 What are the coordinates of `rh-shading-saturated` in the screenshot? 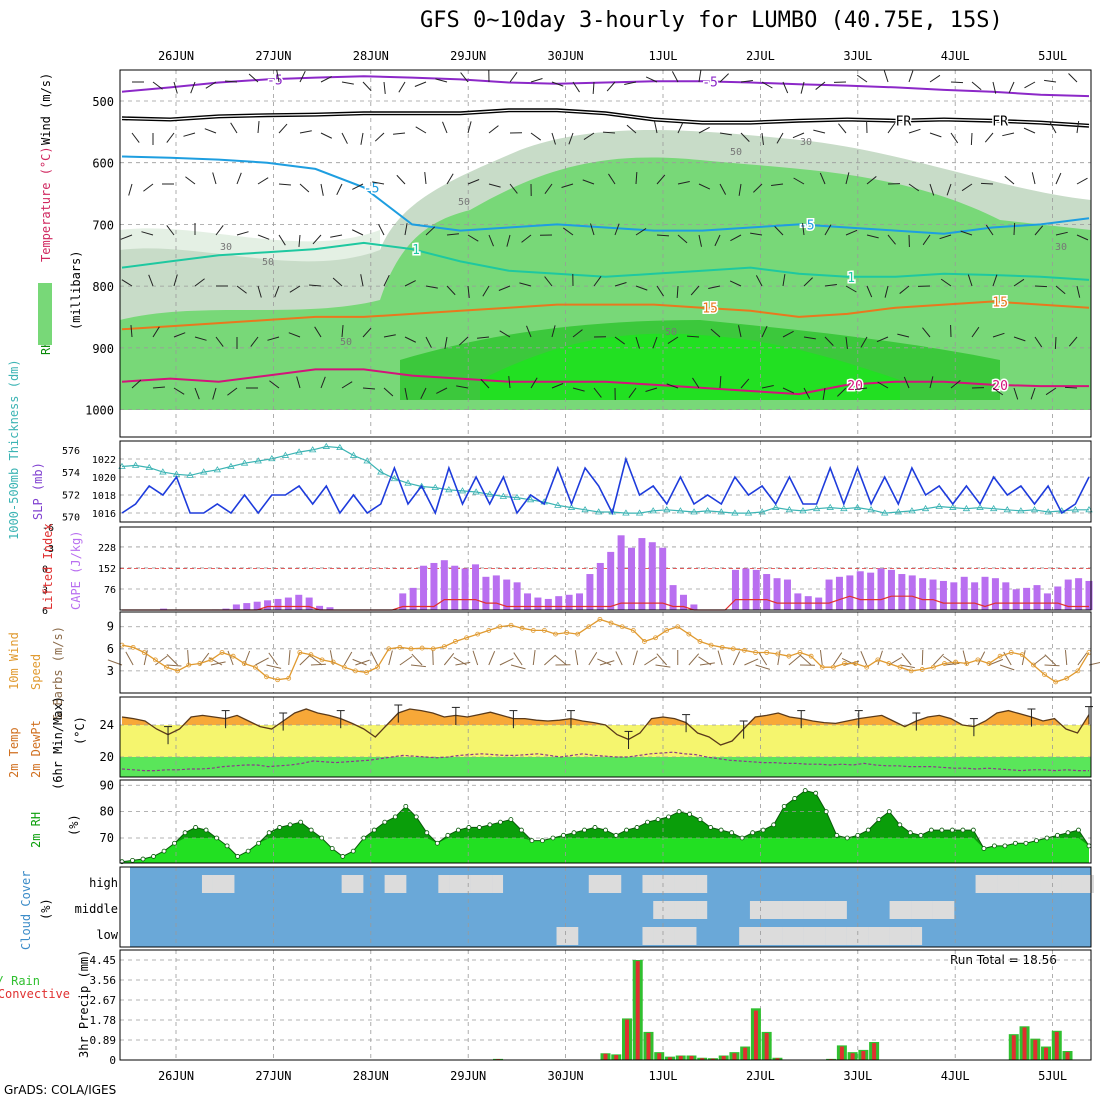 It's located at (690, 366).